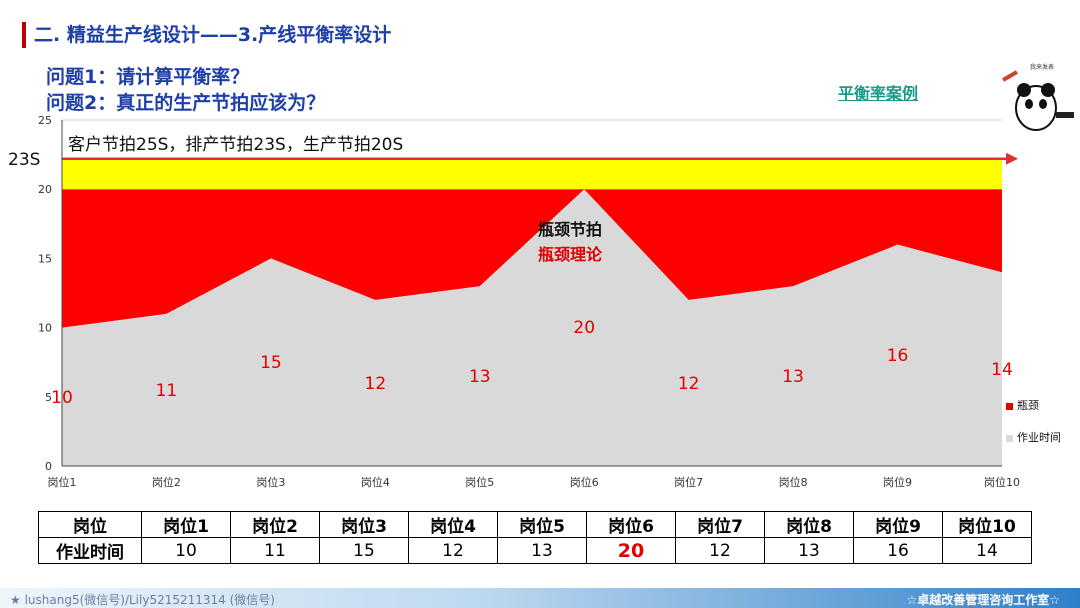  Describe the element at coordinates (45, 120) in the screenshot. I see `y-tick-label: 25` at that location.